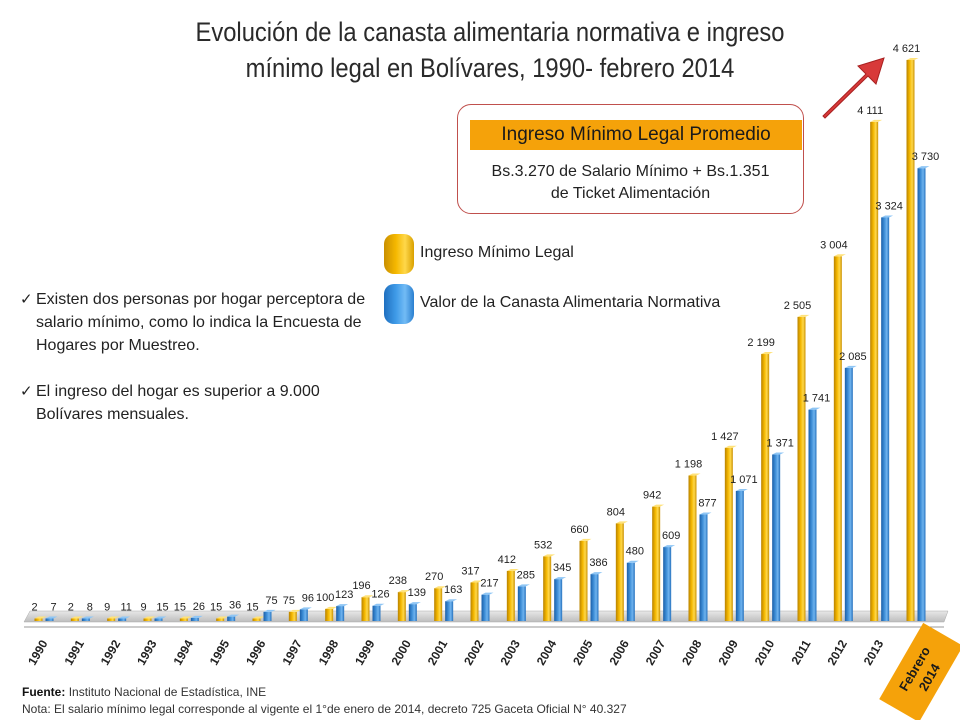 The image size is (960, 720). I want to click on info-box-header: Ingreso Mínimo Legal Promedio, so click(636, 135).